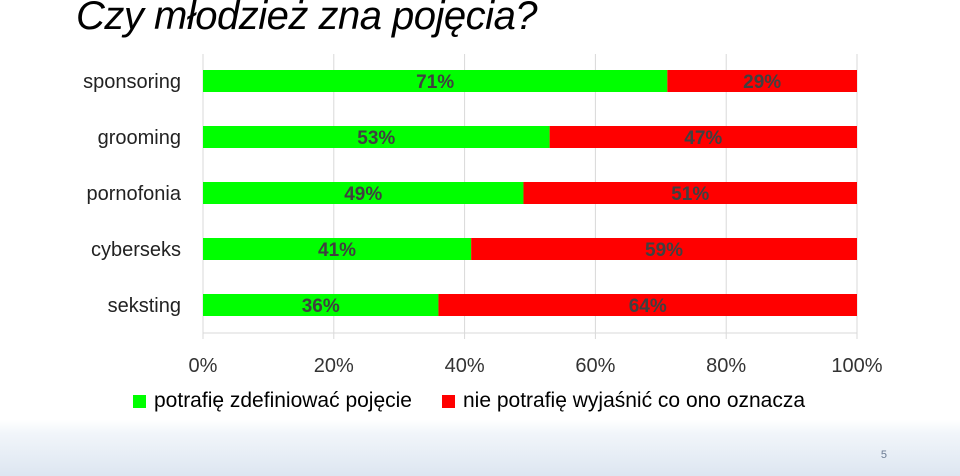 This screenshot has height=476, width=960. I want to click on data-label: 49%, so click(363, 194).